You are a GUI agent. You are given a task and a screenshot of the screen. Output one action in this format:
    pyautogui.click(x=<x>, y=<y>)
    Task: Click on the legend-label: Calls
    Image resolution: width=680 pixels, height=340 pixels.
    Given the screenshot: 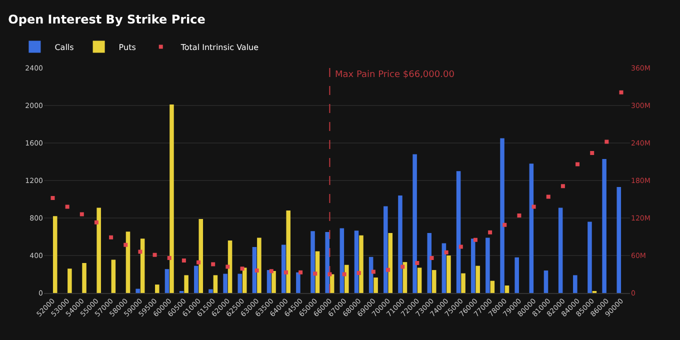 What is the action you would take?
    pyautogui.click(x=64, y=47)
    